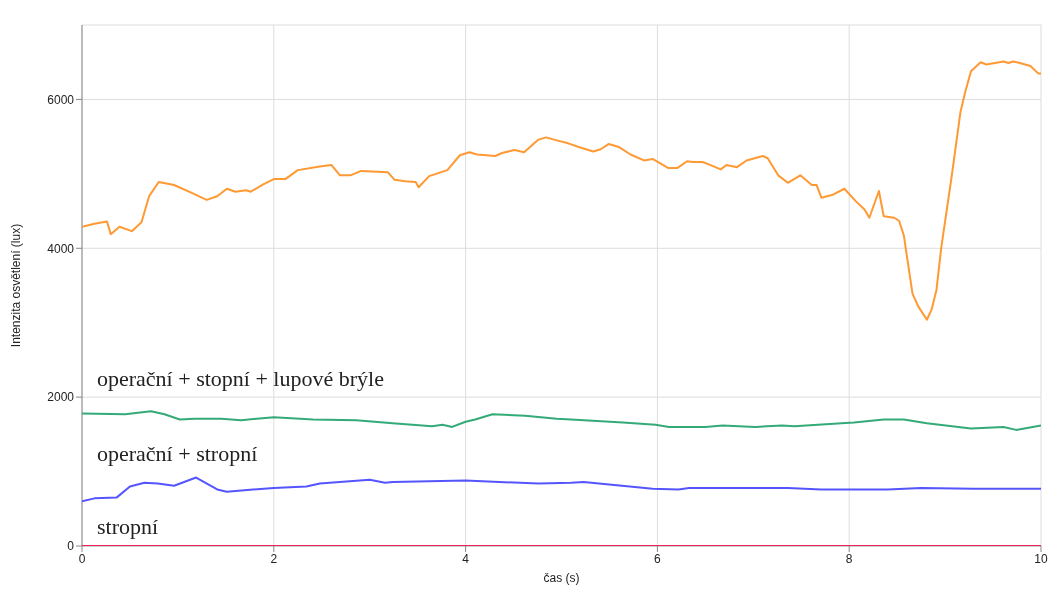 Image resolution: width=1059 pixels, height=594 pixels. What do you see at coordinates (61, 248) in the screenshot?
I see `y-tick-label: 4000` at bounding box center [61, 248].